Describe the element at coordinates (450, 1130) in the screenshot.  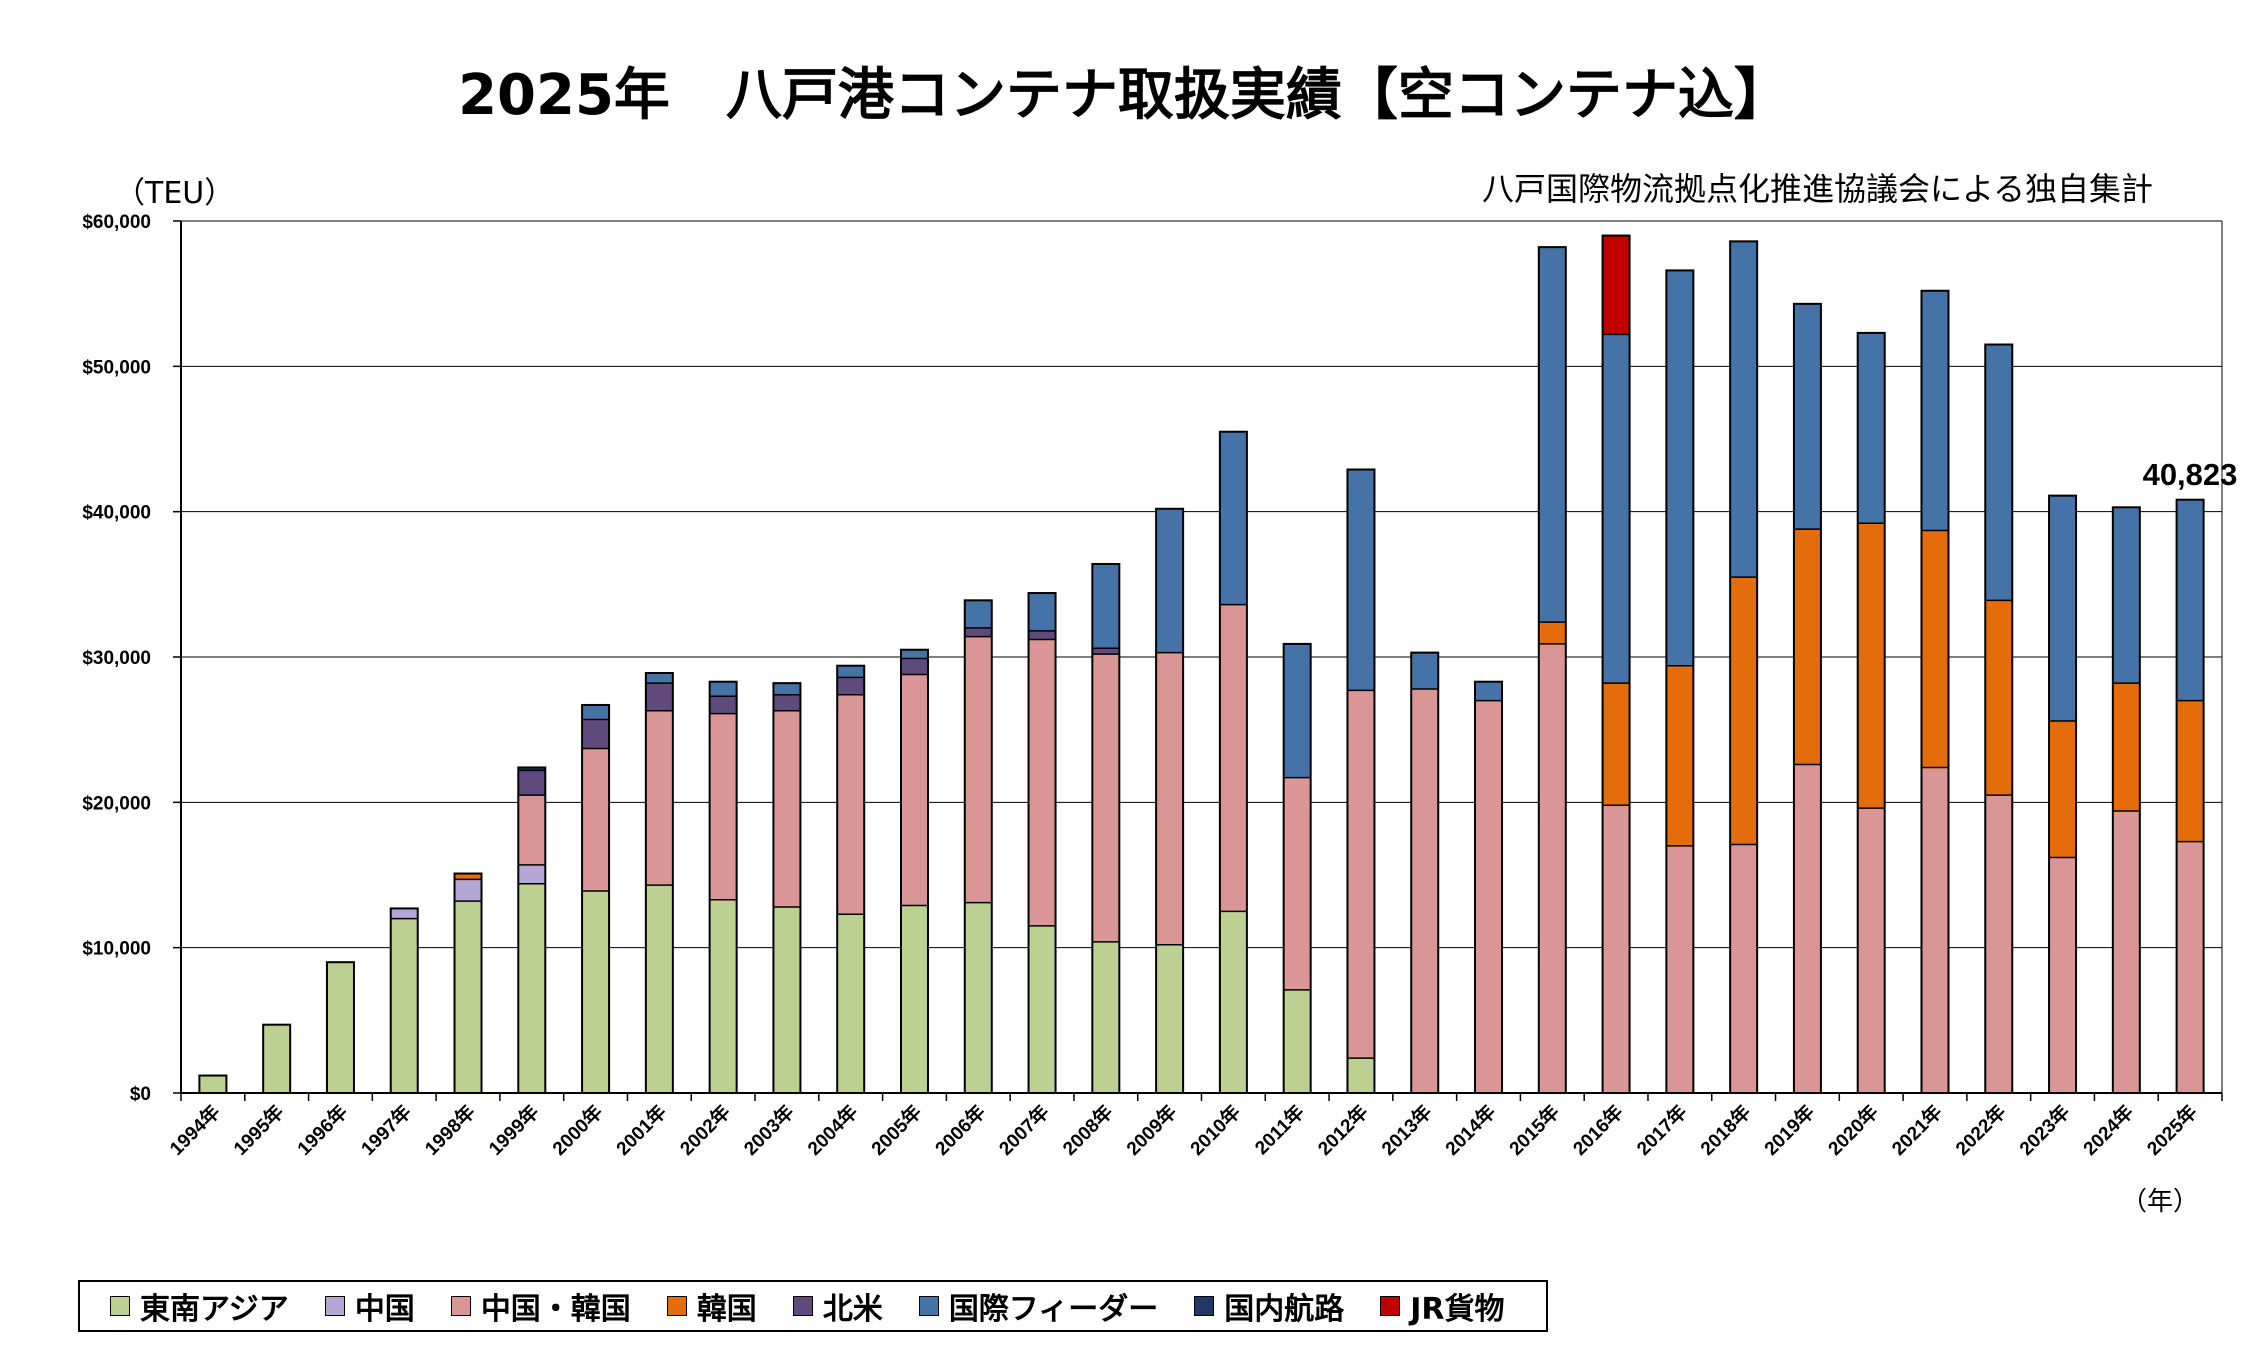
I see `x-tick-label: 1998年` at that location.